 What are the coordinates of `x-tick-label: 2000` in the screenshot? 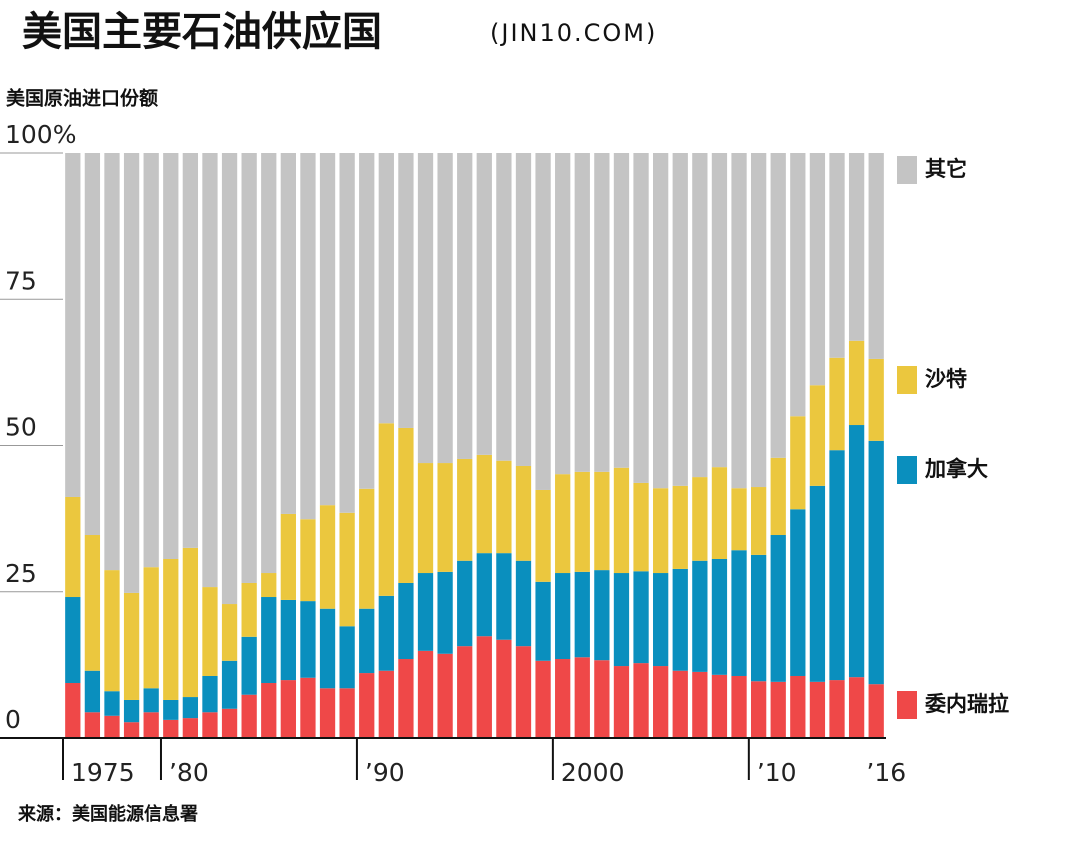 It's located at (593, 772).